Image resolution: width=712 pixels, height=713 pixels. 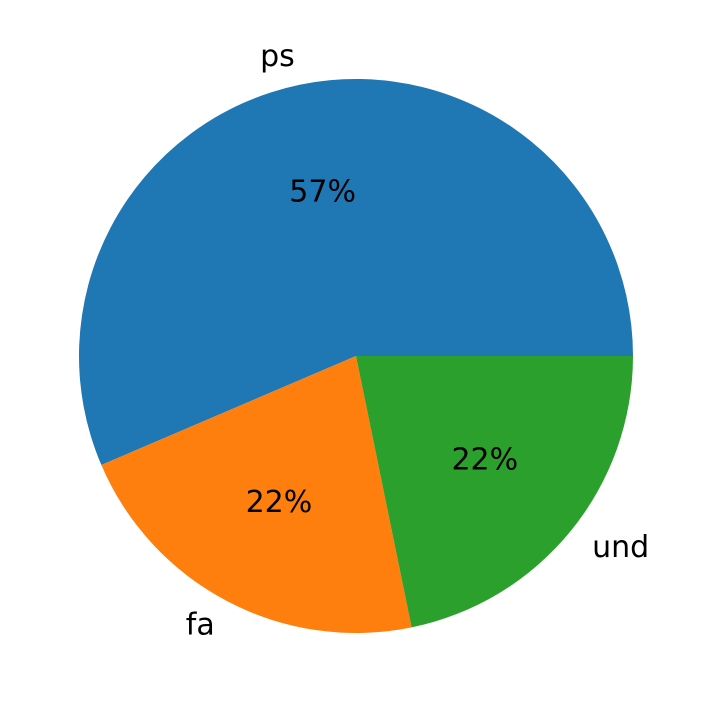 I want to click on slice-label: ps, so click(x=277, y=56).